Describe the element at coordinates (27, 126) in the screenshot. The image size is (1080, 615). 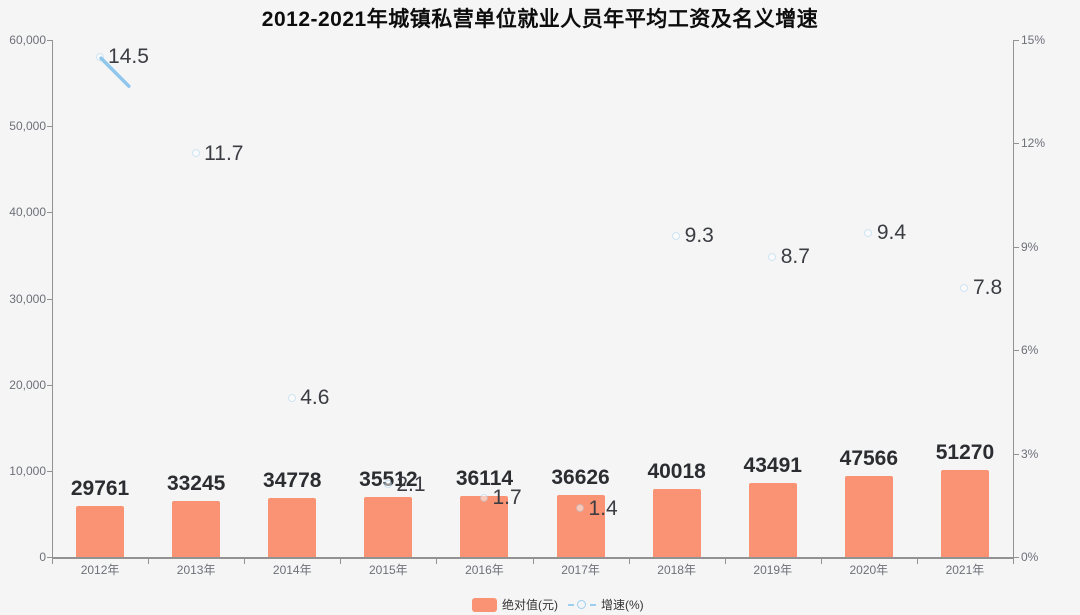
I see `y-axis-left-label: 50,000` at that location.